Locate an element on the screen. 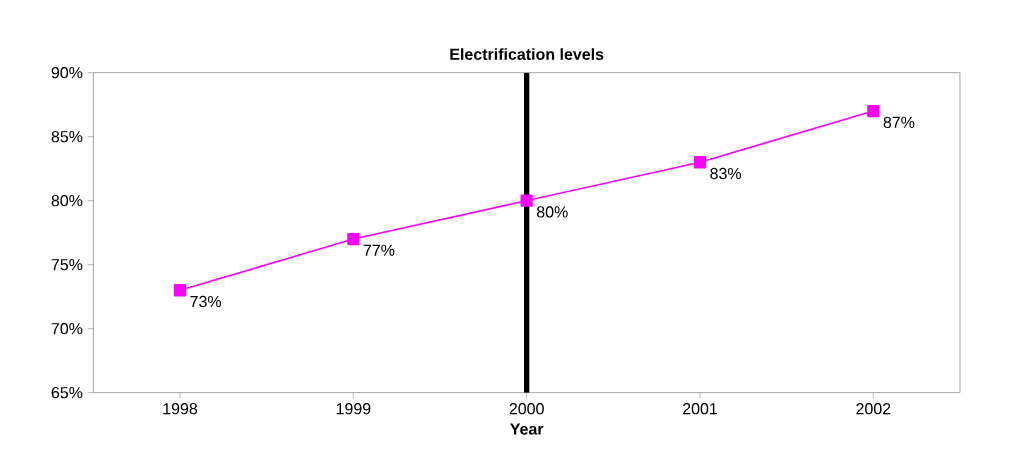 This screenshot has width=1026, height=466. x-tick-label: 1998 is located at coordinates (180, 409).